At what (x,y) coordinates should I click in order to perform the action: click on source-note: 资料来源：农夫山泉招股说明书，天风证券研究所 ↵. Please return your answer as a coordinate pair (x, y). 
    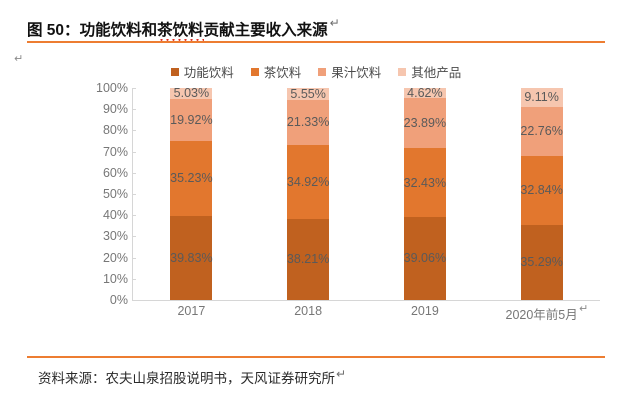
    Looking at the image, I should click on (192, 377).